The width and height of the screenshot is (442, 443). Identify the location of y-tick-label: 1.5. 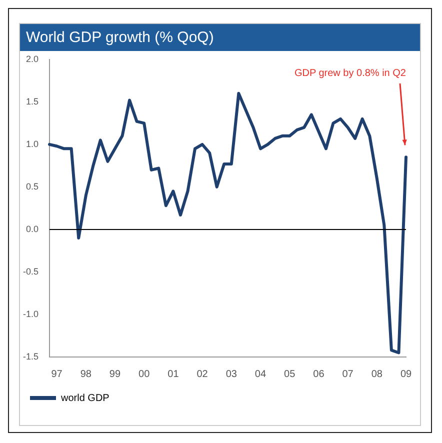
(32, 101).